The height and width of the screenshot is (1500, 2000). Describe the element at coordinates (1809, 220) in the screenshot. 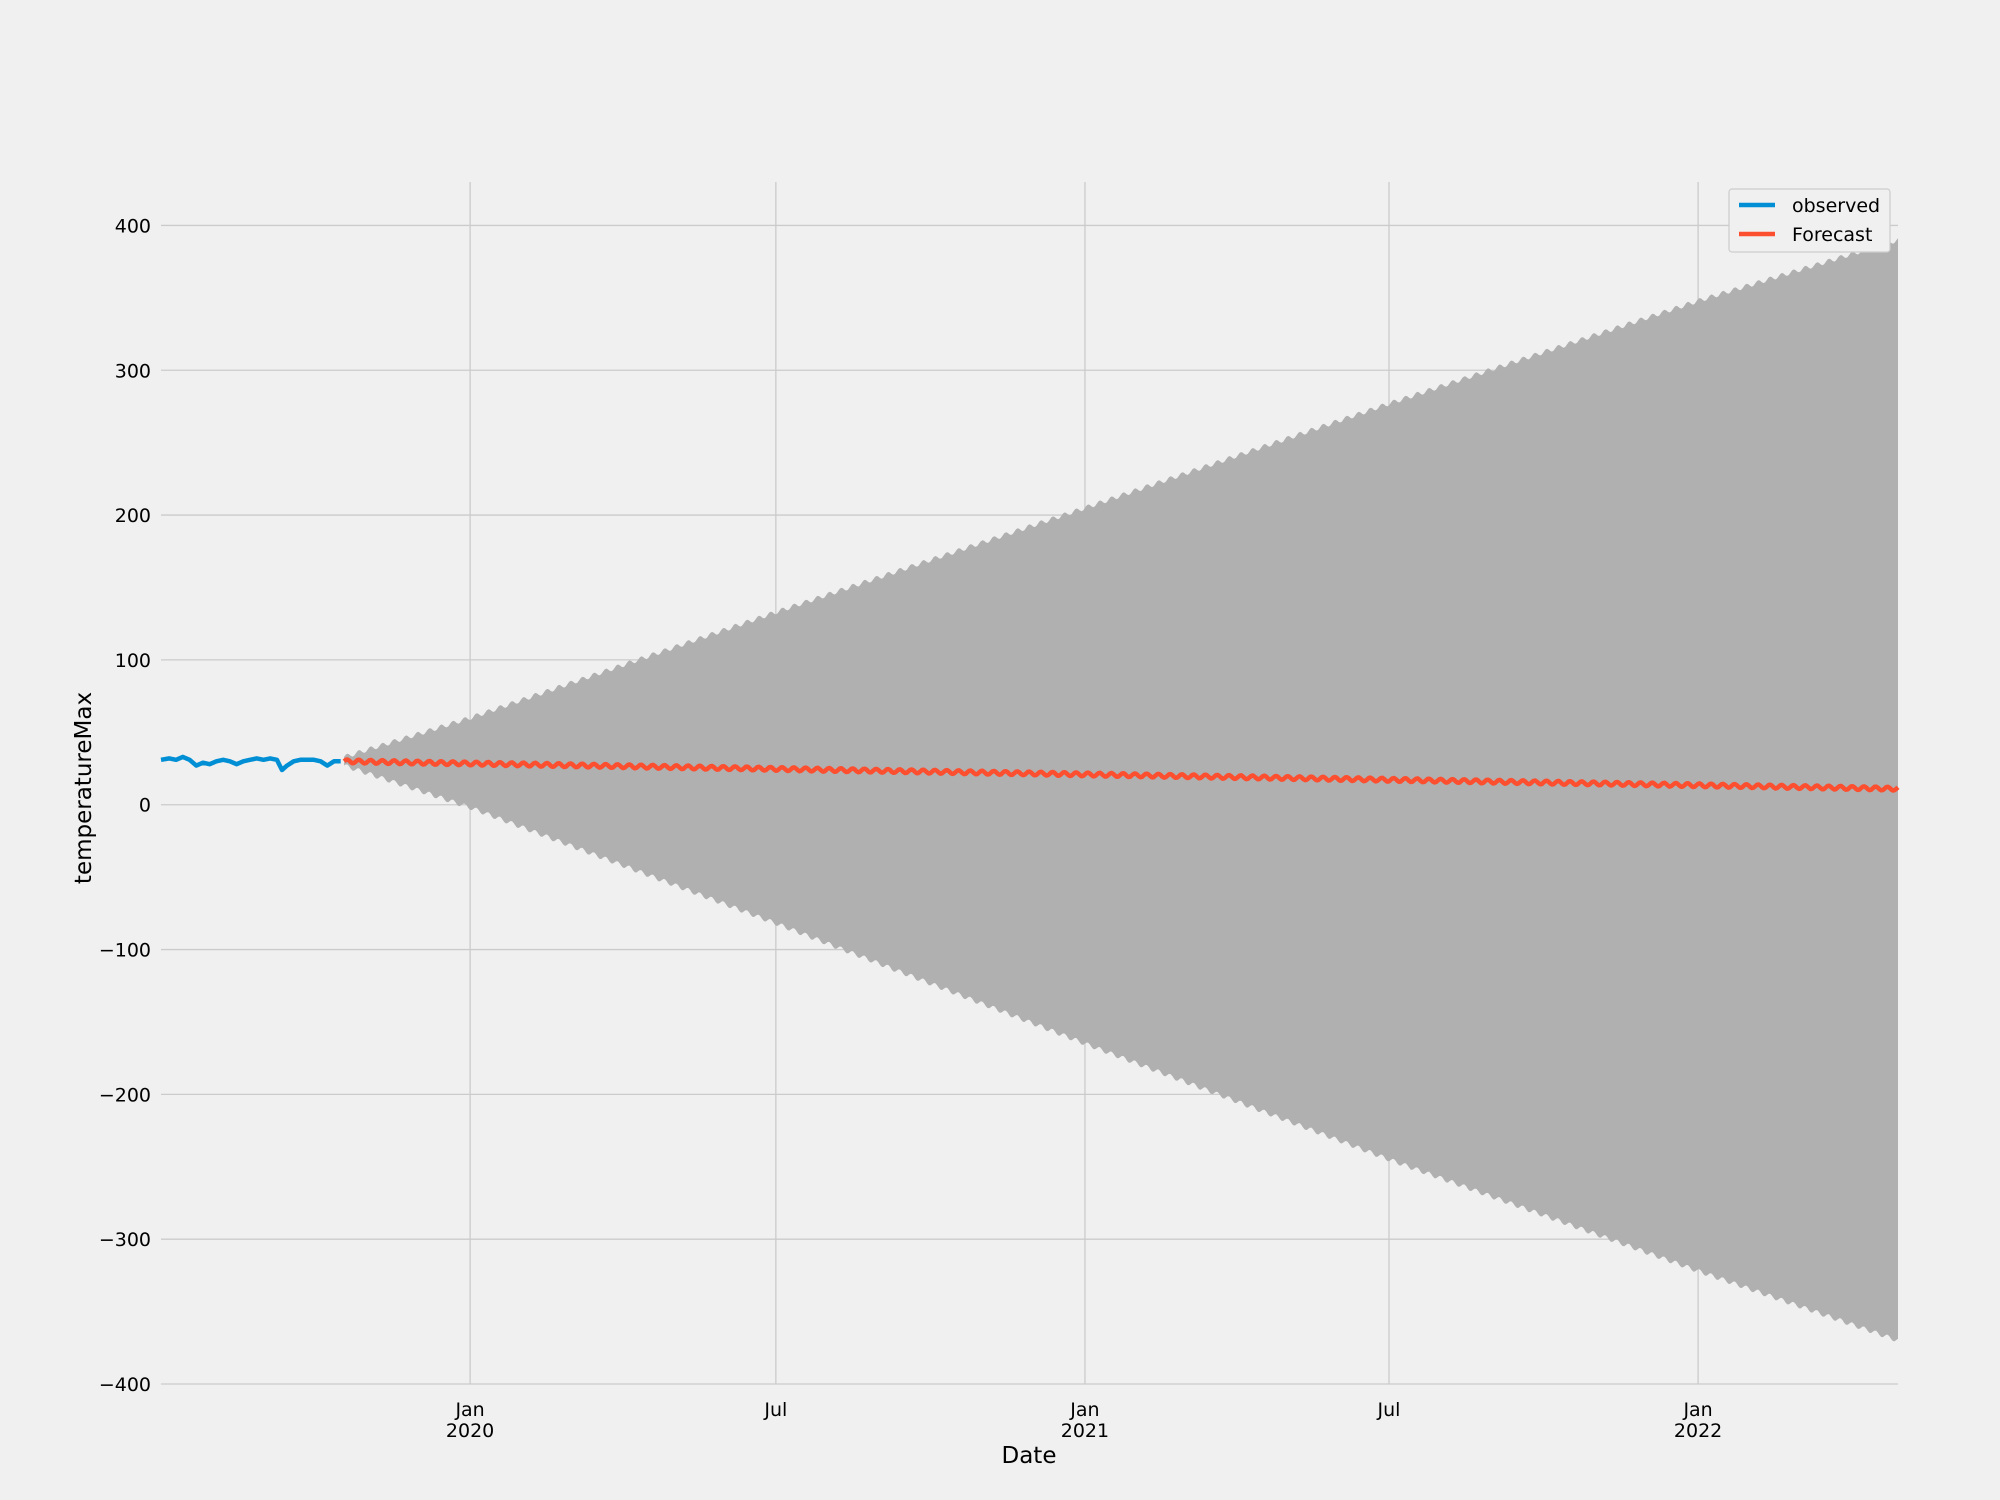

I see `legend: observed Forecast` at that location.